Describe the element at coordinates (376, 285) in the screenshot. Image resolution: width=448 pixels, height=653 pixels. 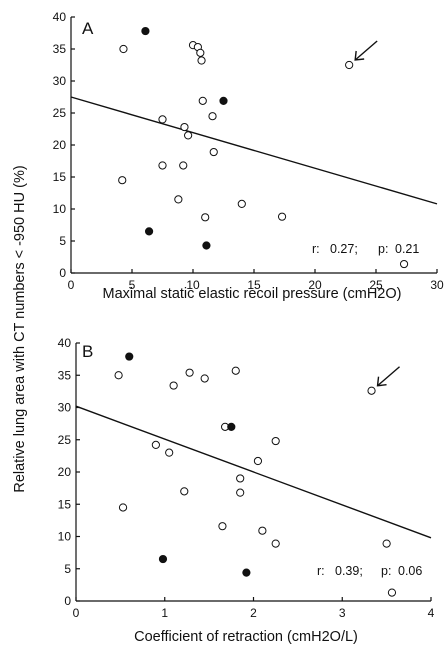
I see `panel-a-x-tick-label: 25` at that location.